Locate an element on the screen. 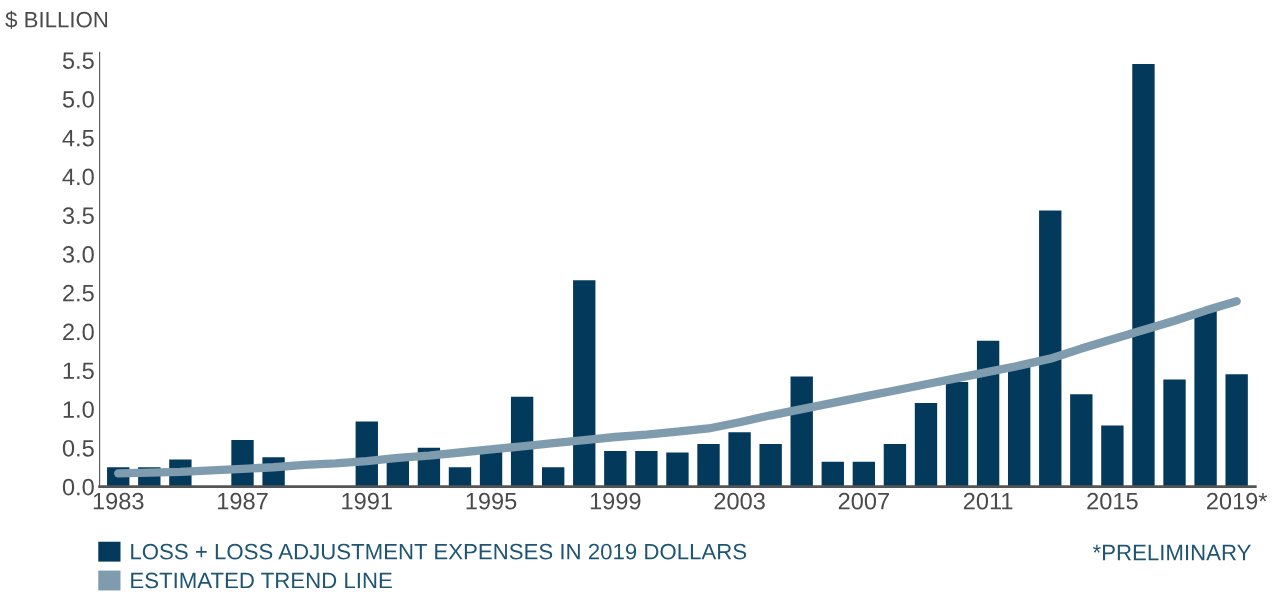 The image size is (1277, 616). x-tick-label: 2019* is located at coordinates (1237, 501).